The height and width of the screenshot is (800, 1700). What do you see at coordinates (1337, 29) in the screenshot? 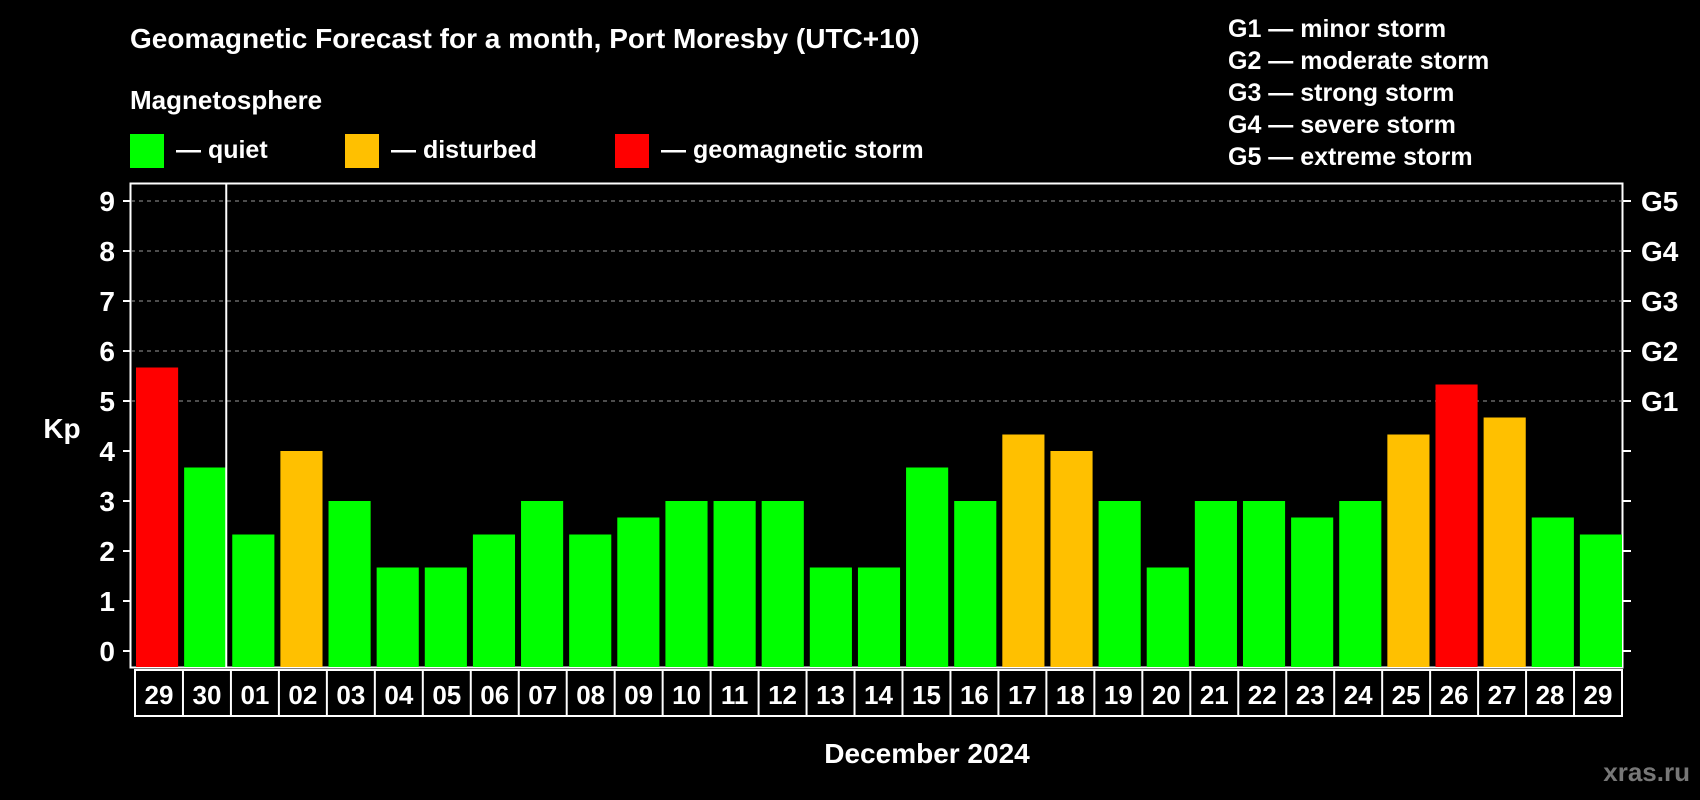
I see `storm-legend-item: G1 — minor storm` at bounding box center [1337, 29].